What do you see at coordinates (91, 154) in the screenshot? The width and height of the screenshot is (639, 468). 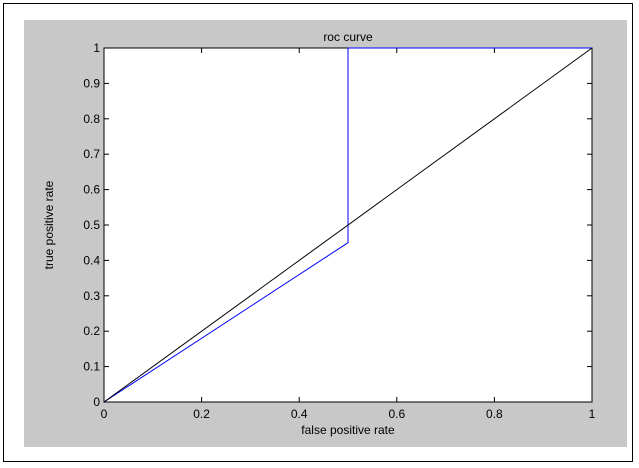 I see `y-tick-label: 0.7` at bounding box center [91, 154].